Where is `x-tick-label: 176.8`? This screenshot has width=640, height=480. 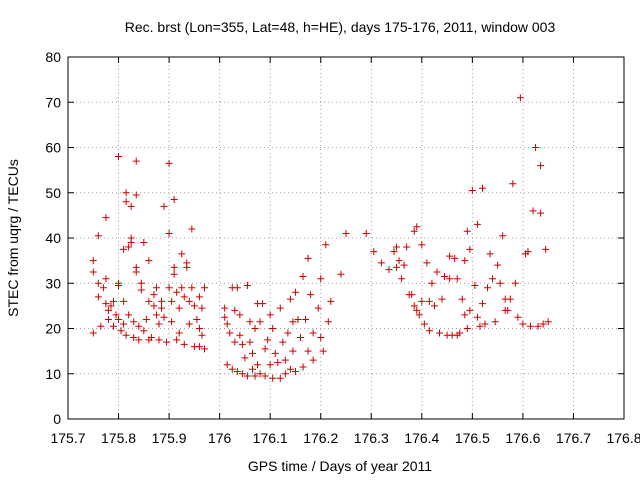 x-tick-label: 176.8 is located at coordinates (623, 438).